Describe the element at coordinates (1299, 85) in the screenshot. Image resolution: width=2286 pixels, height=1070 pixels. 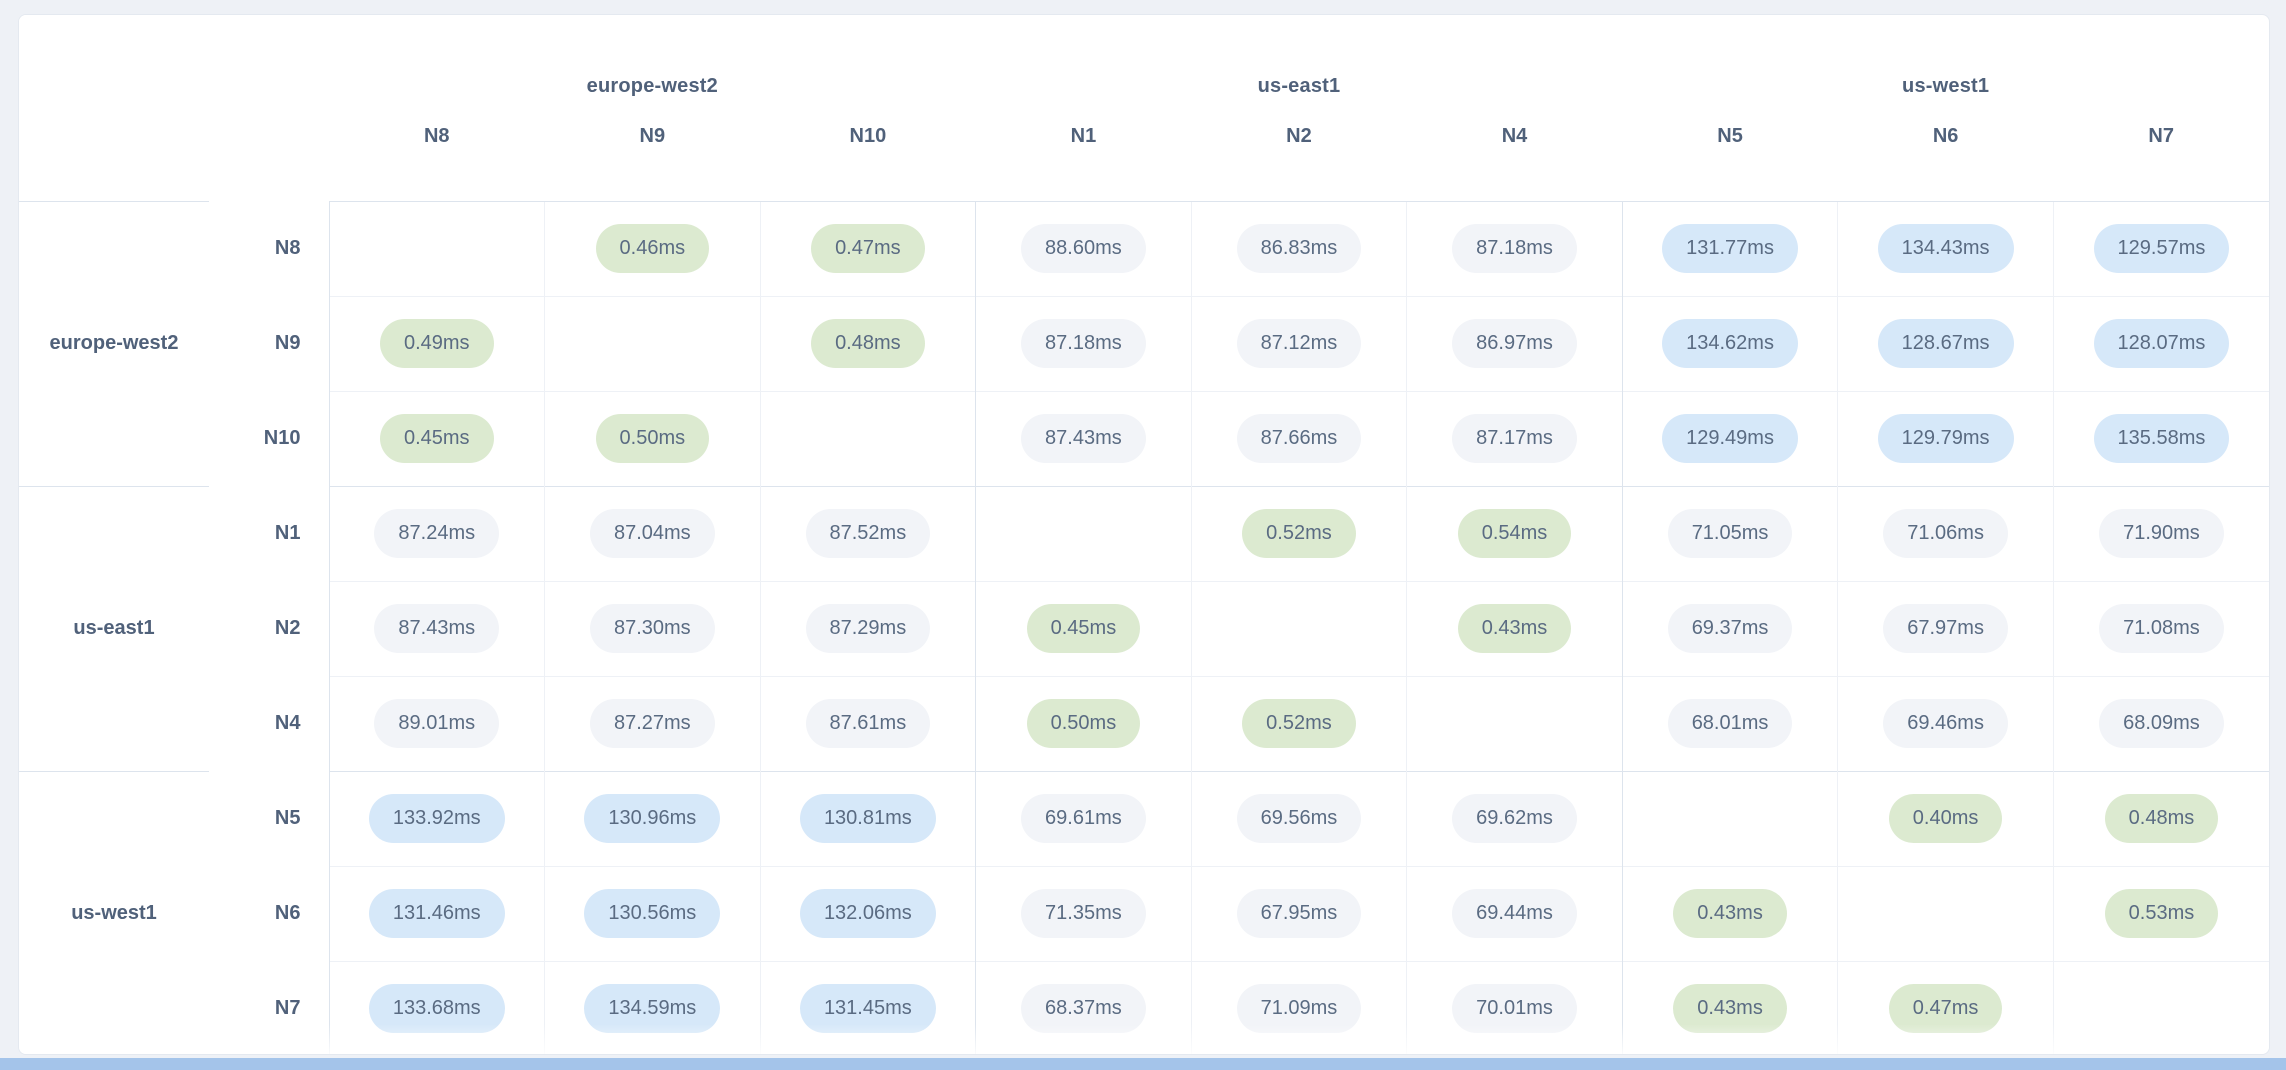
I see `column-group-header-us-east1: us-east1` at that location.